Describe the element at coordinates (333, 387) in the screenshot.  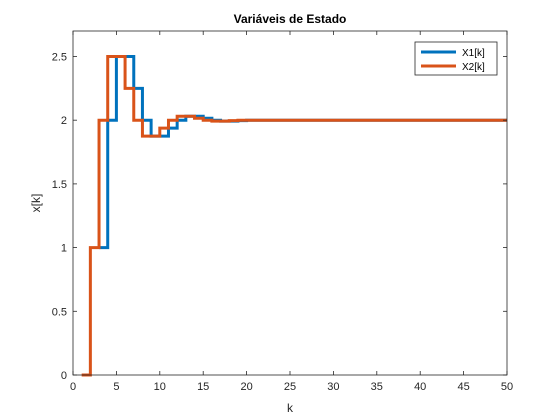
I see `x-tick-label: 30` at that location.